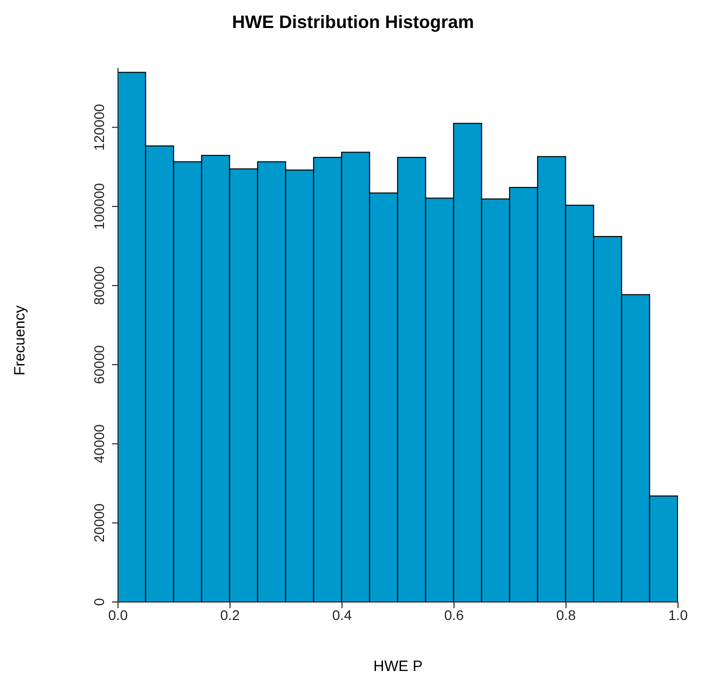 This screenshot has height=700, width=702. Describe the element at coordinates (99, 286) in the screenshot. I see `y-tick-label: 80000` at that location.